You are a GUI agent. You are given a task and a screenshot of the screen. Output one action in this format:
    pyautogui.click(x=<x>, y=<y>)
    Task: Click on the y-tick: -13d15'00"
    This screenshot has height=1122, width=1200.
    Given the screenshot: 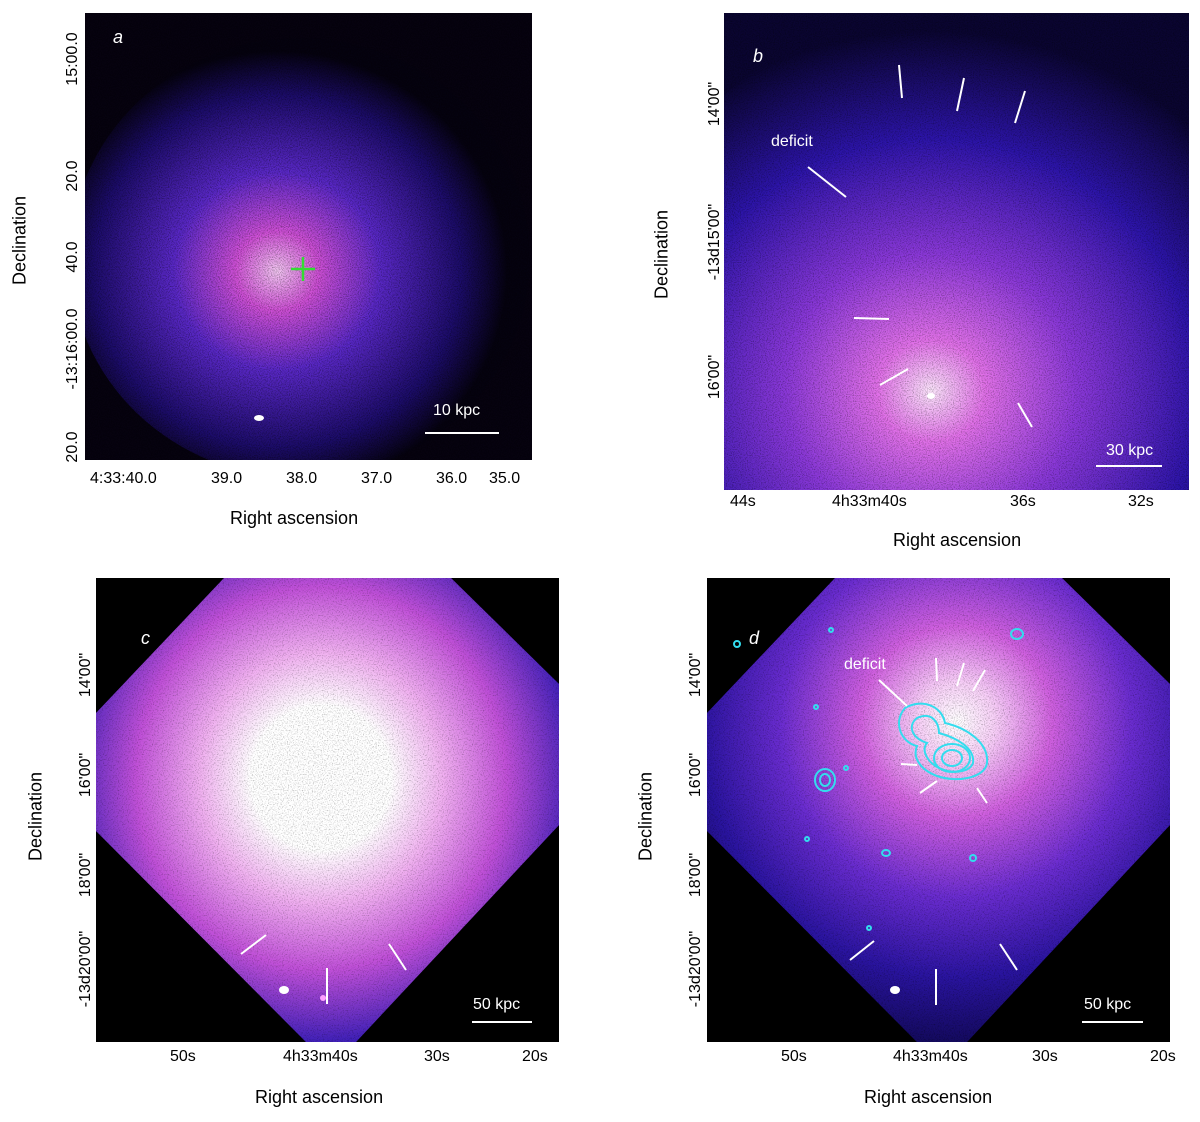 What is the action you would take?
    pyautogui.click(x=714, y=242)
    